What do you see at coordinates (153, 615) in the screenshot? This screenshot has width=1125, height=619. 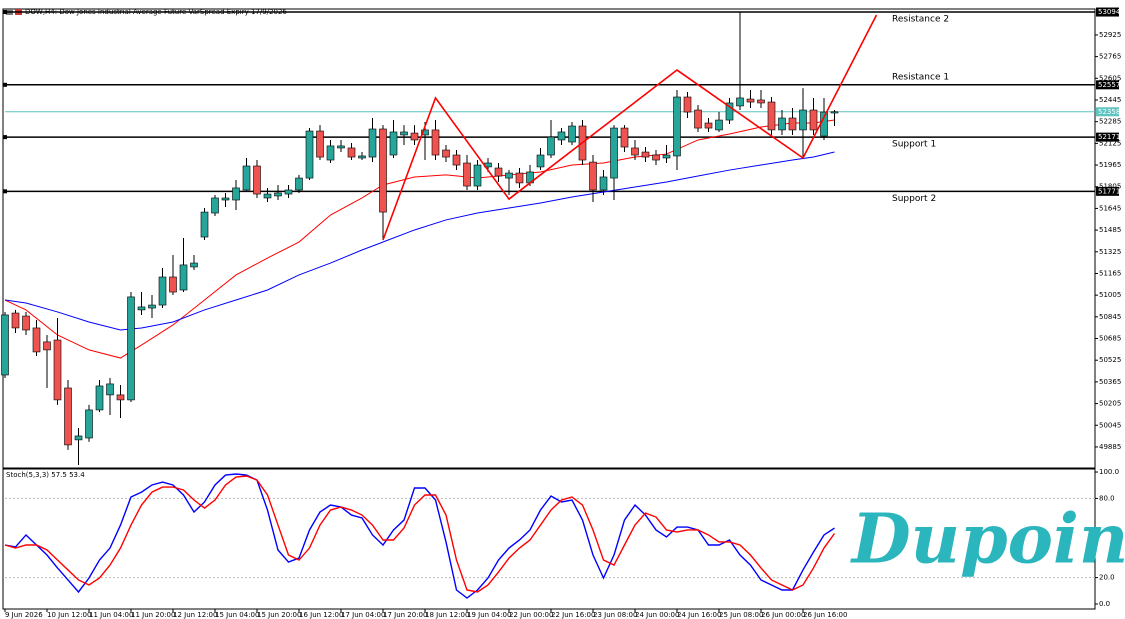 I see `x-tick-label: 11 Jun 20:00` at bounding box center [153, 615].